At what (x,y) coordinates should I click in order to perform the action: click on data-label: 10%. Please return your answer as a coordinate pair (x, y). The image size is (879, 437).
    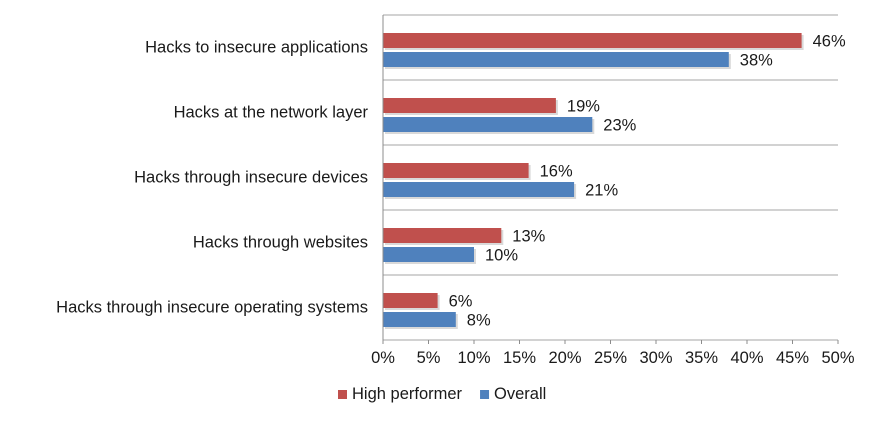
    Looking at the image, I should click on (501, 256).